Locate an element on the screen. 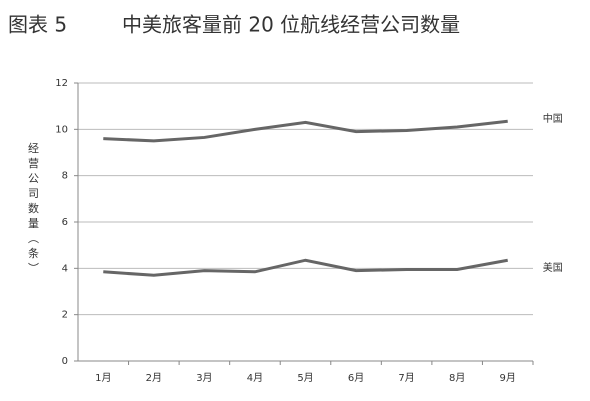 The image size is (590, 401). chart-title: 中美旅客量前 20 位航线经营公司数量 is located at coordinates (291, 25).